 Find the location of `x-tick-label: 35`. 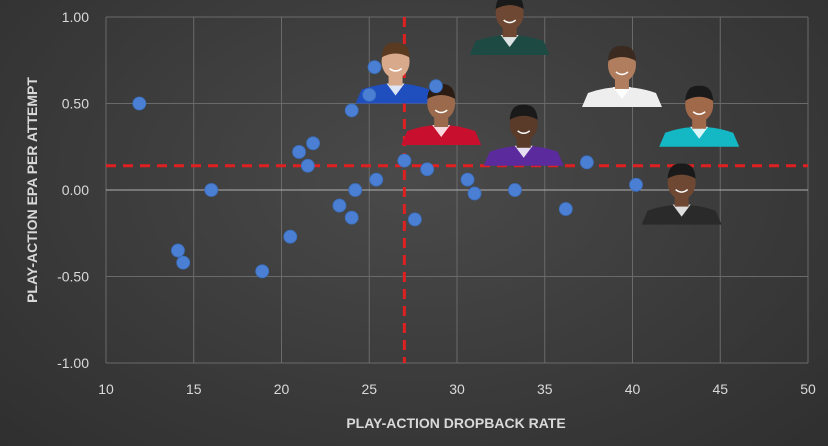

x-tick-label: 35 is located at coordinates (545, 389).